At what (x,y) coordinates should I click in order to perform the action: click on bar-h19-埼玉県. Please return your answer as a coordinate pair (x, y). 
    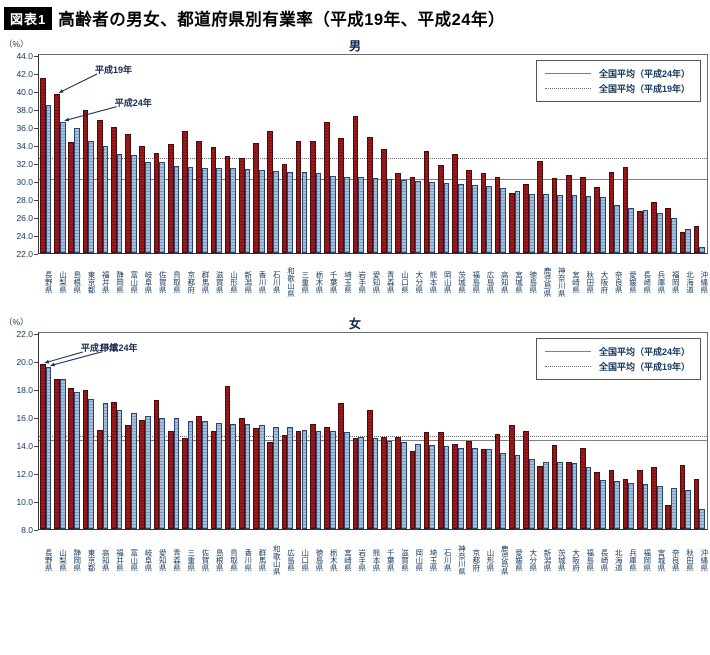
    Looking at the image, I should click on (426, 480).